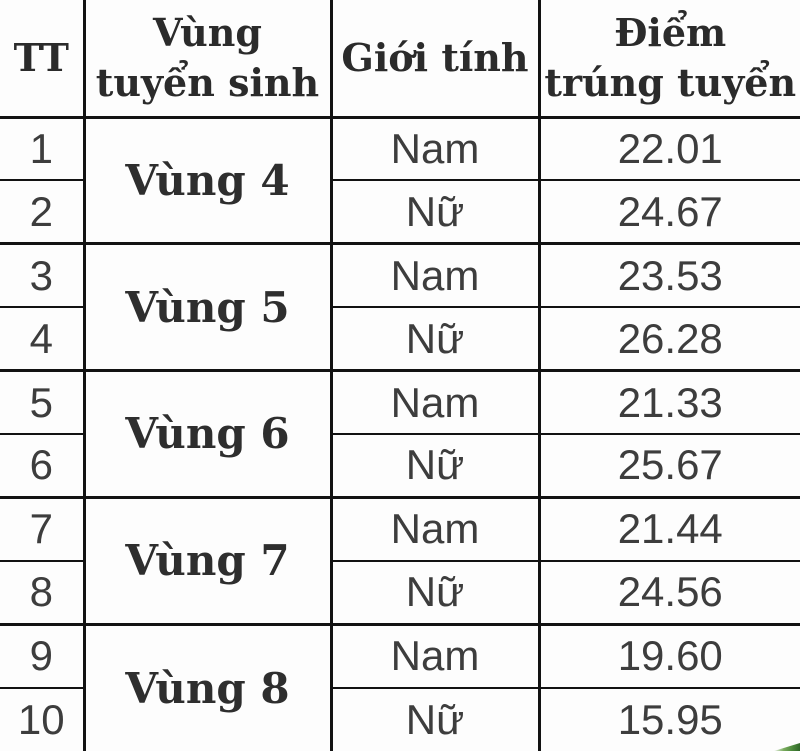  I want to click on col-header-score: Điểm trúng tuyển, so click(668, 59).